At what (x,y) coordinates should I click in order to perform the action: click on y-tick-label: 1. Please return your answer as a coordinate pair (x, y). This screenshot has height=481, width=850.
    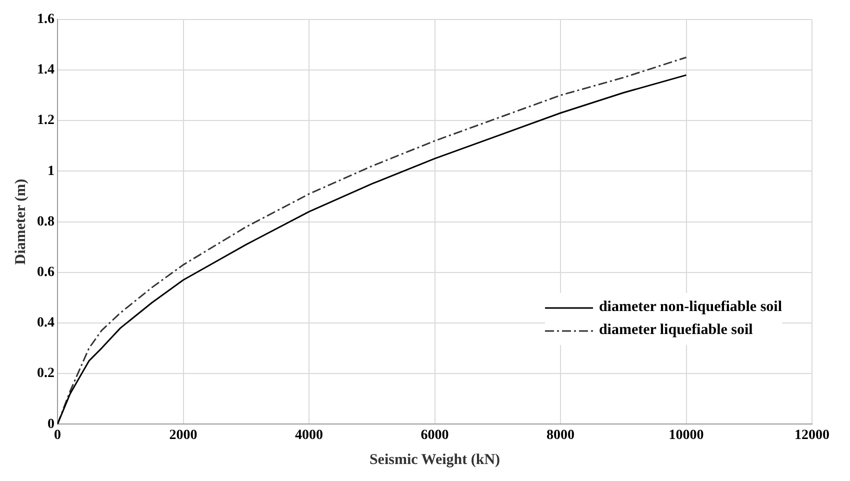
    Looking at the image, I should click on (51, 171).